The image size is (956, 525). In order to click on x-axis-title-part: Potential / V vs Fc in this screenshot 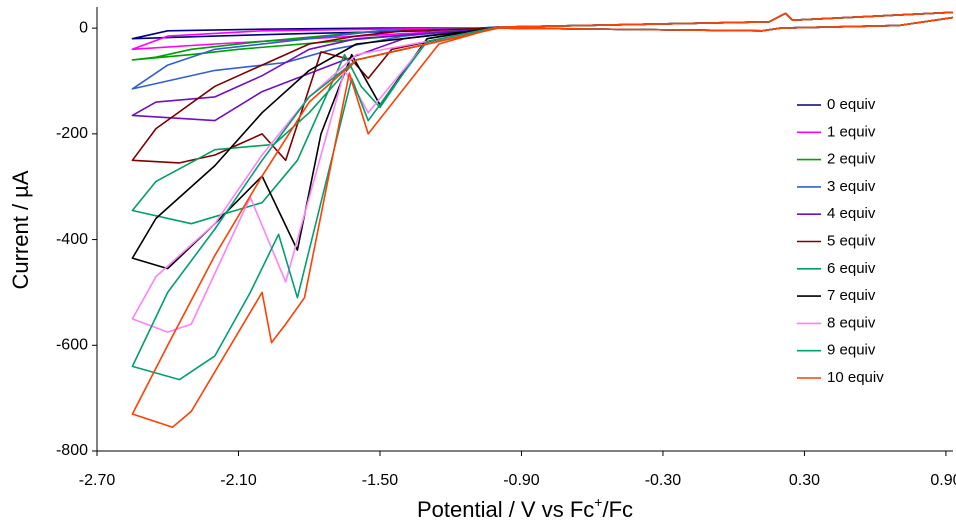, I will do `click(505, 509)`.